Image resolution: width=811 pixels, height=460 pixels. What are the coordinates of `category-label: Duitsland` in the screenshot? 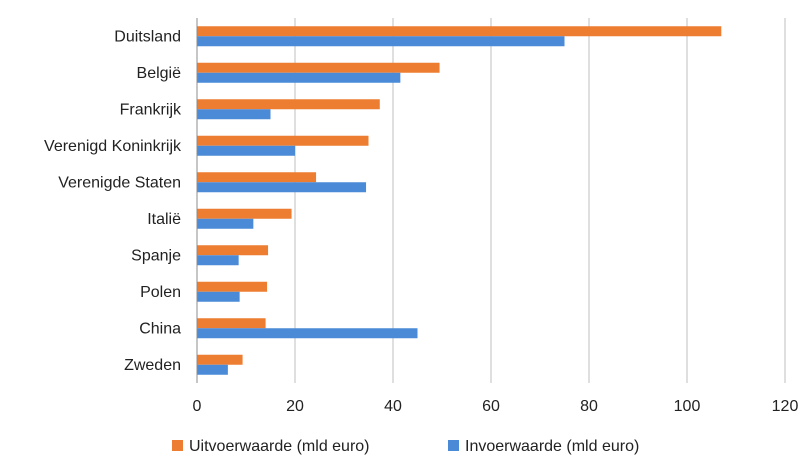 It's located at (147, 36).